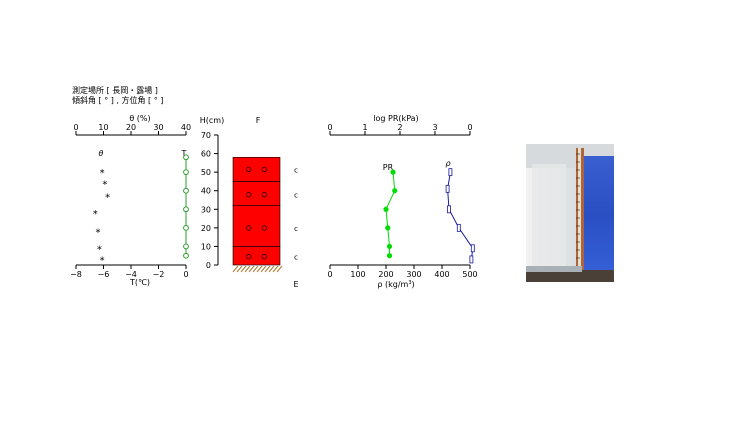  I want to click on density-tick-label: 200, so click(385, 274).